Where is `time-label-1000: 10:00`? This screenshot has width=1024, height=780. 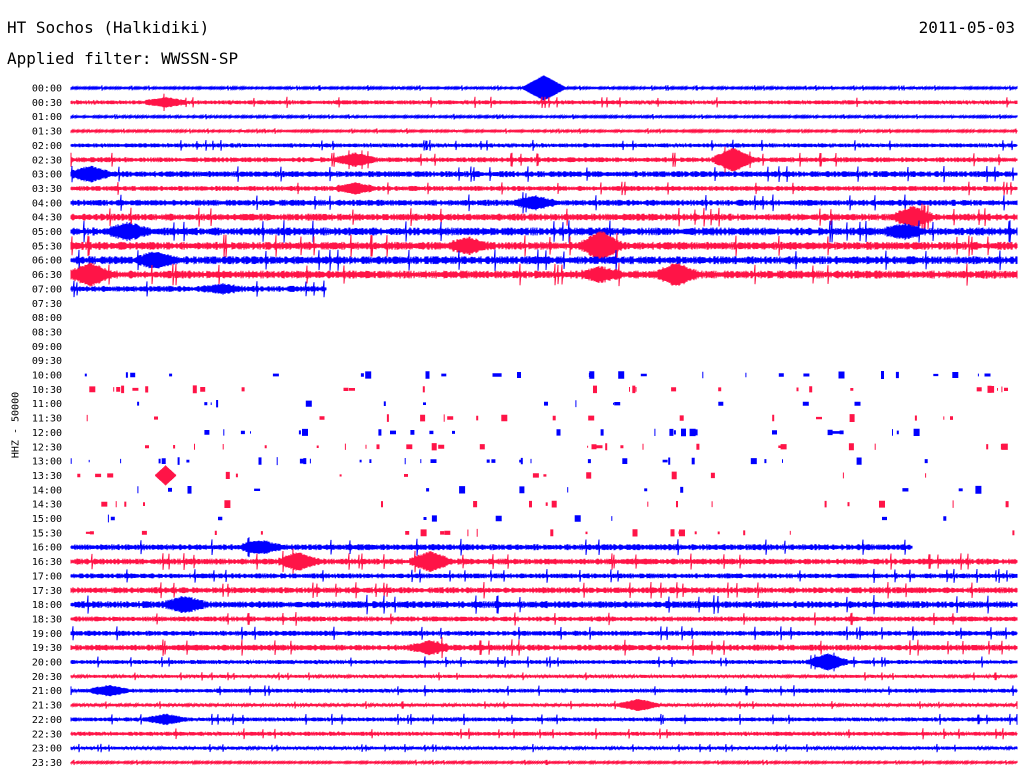
time-label-1000: 10:00 is located at coordinates (47, 376).